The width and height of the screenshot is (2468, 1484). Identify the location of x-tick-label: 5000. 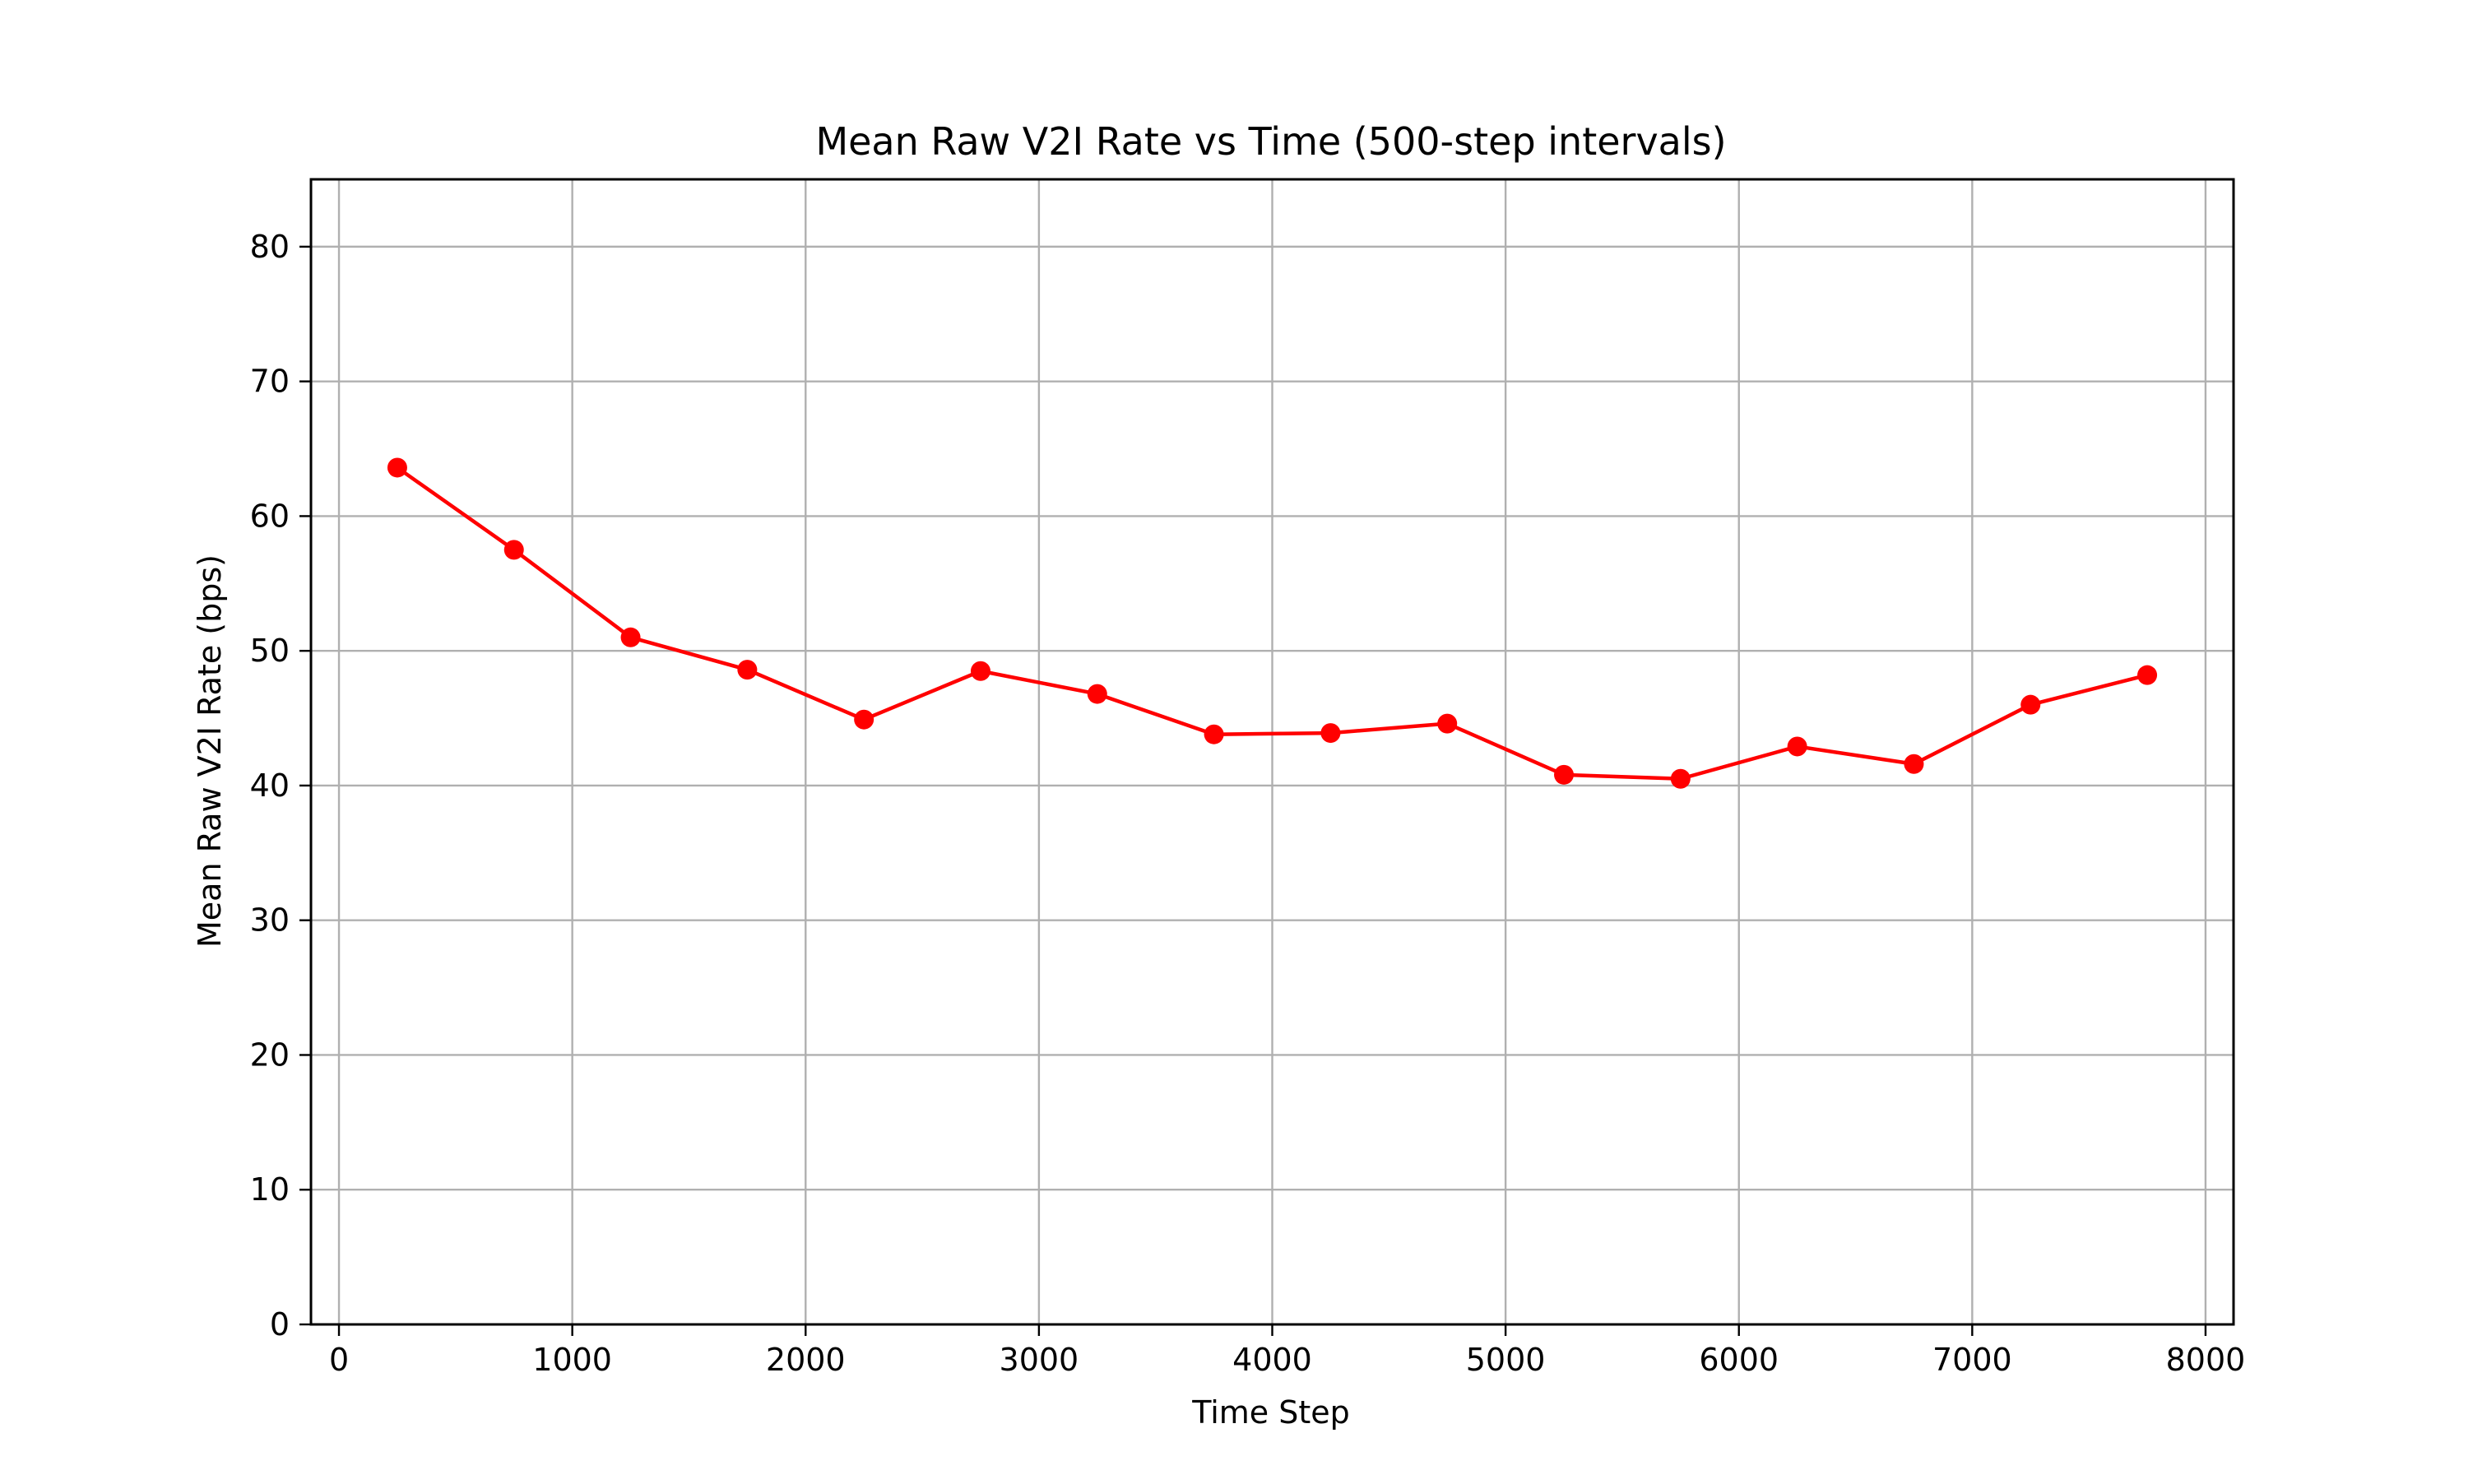
(1506, 1360).